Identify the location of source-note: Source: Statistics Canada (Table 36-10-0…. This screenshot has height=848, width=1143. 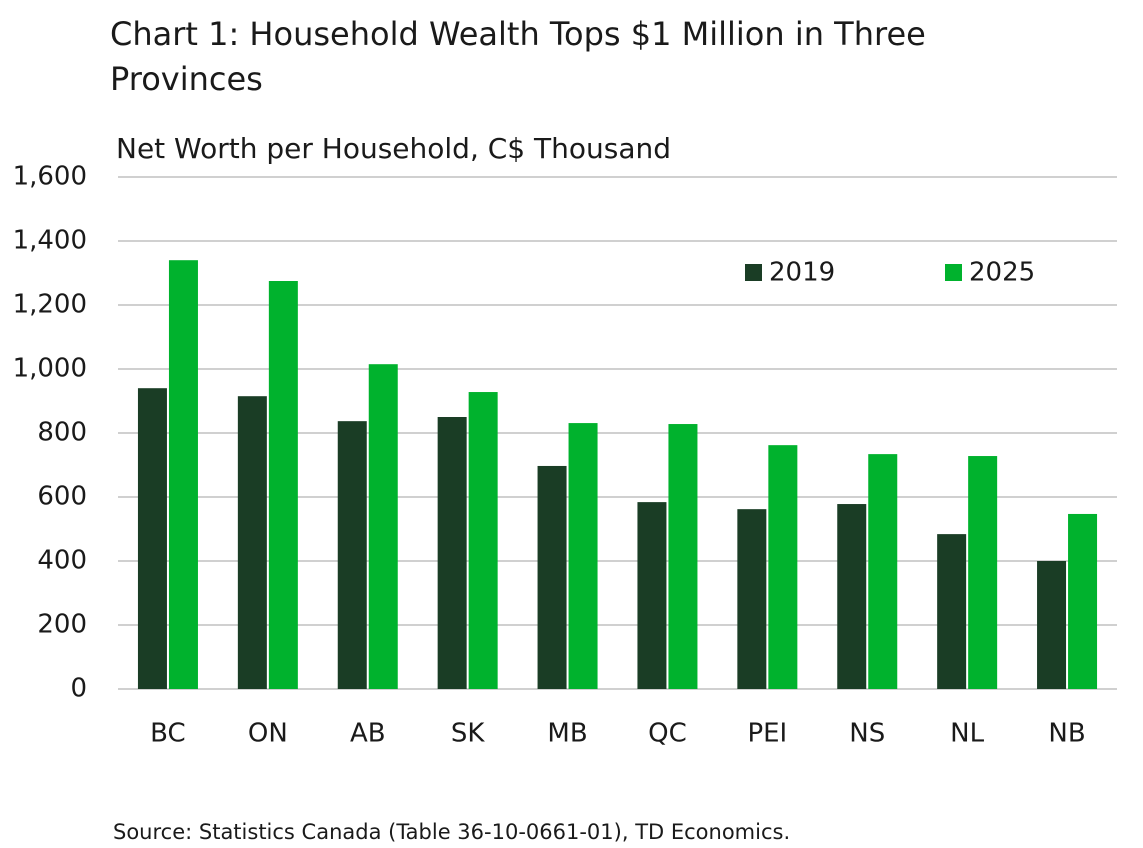
(451, 832).